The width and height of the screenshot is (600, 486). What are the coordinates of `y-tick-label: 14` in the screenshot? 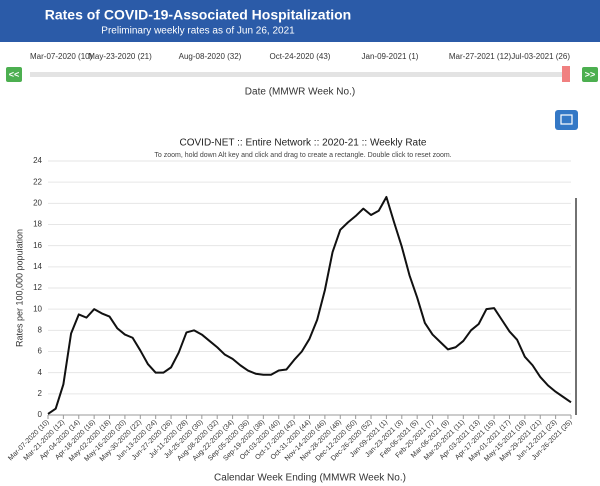 It's located at (37, 266).